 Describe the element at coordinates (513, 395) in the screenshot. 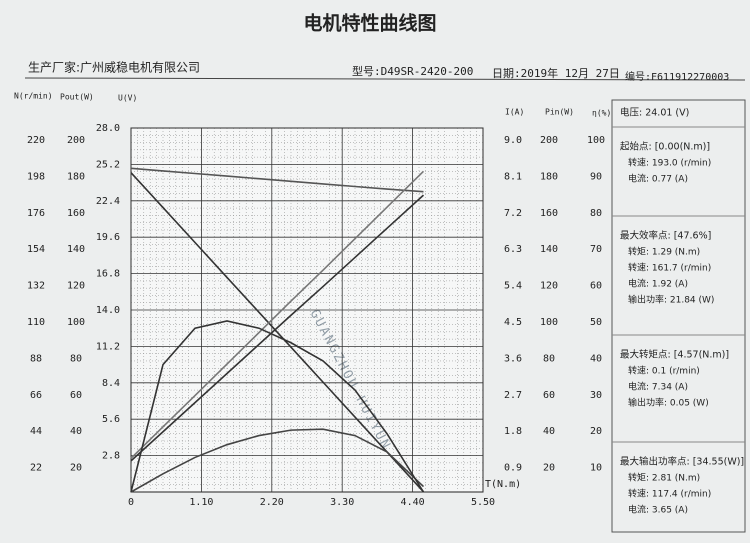

I see `y-tick-label: 2.7` at that location.